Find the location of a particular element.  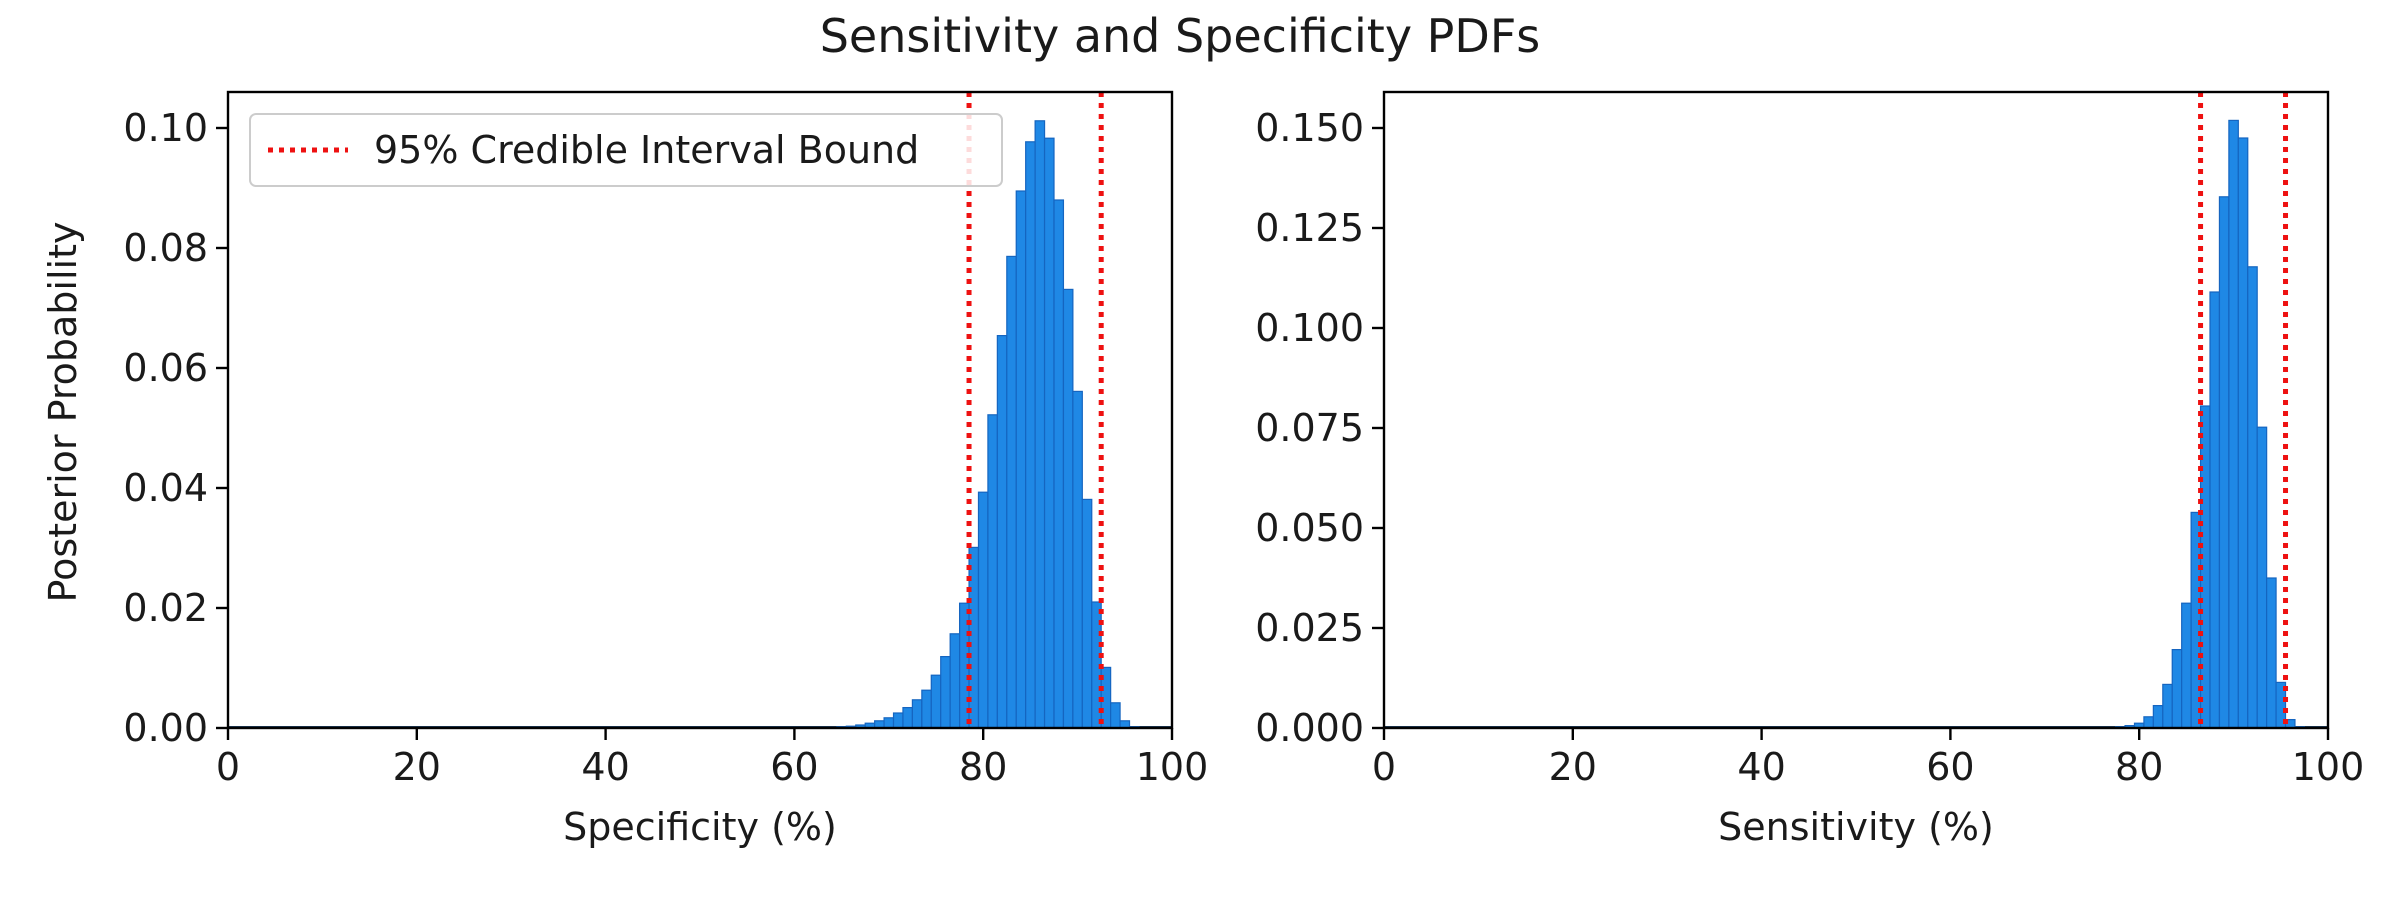

specificity-y-tick-label: 0.10 is located at coordinates (165, 128).